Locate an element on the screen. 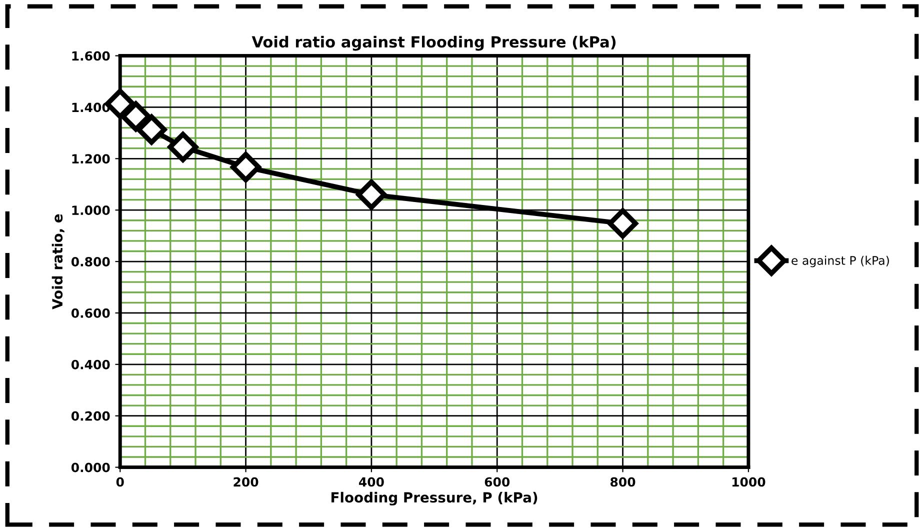 Image resolution: width=924 pixels, height=531 pixels. x-tick-label: 400 is located at coordinates (371, 482).